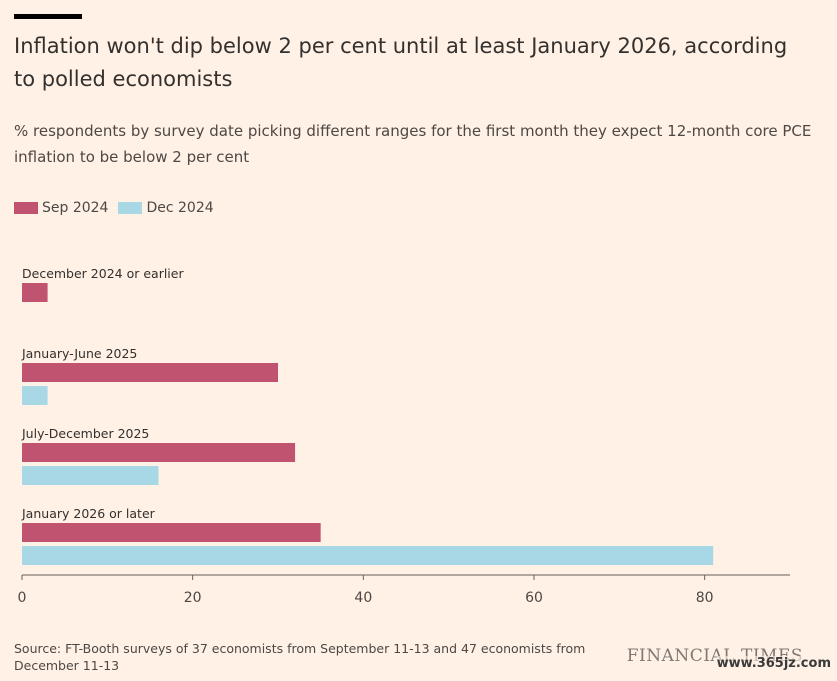 The image size is (837, 681). I want to click on x-tick-label: 60, so click(534, 598).